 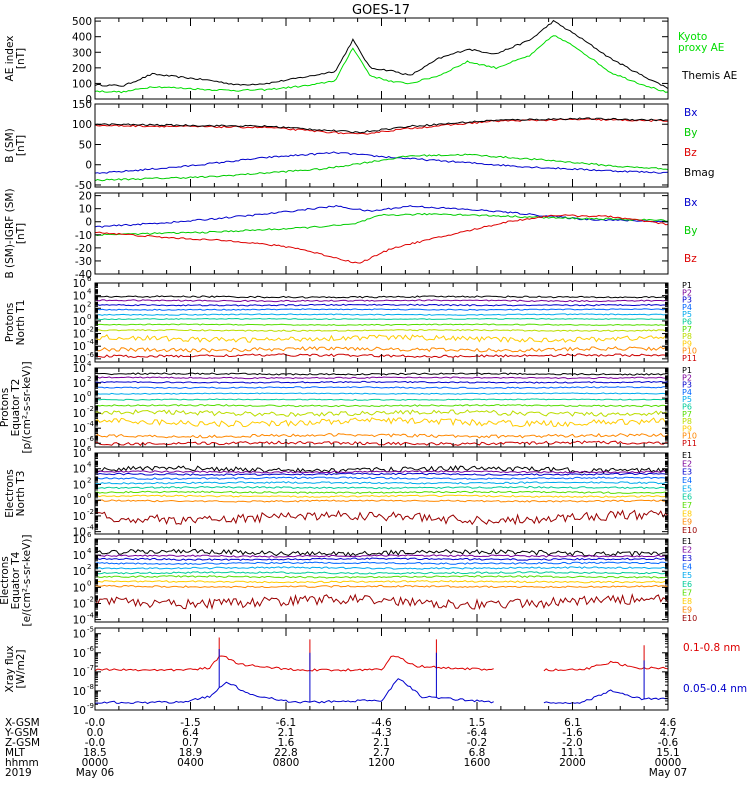 I want to click on legend-p8: P8, so click(x=687, y=336).